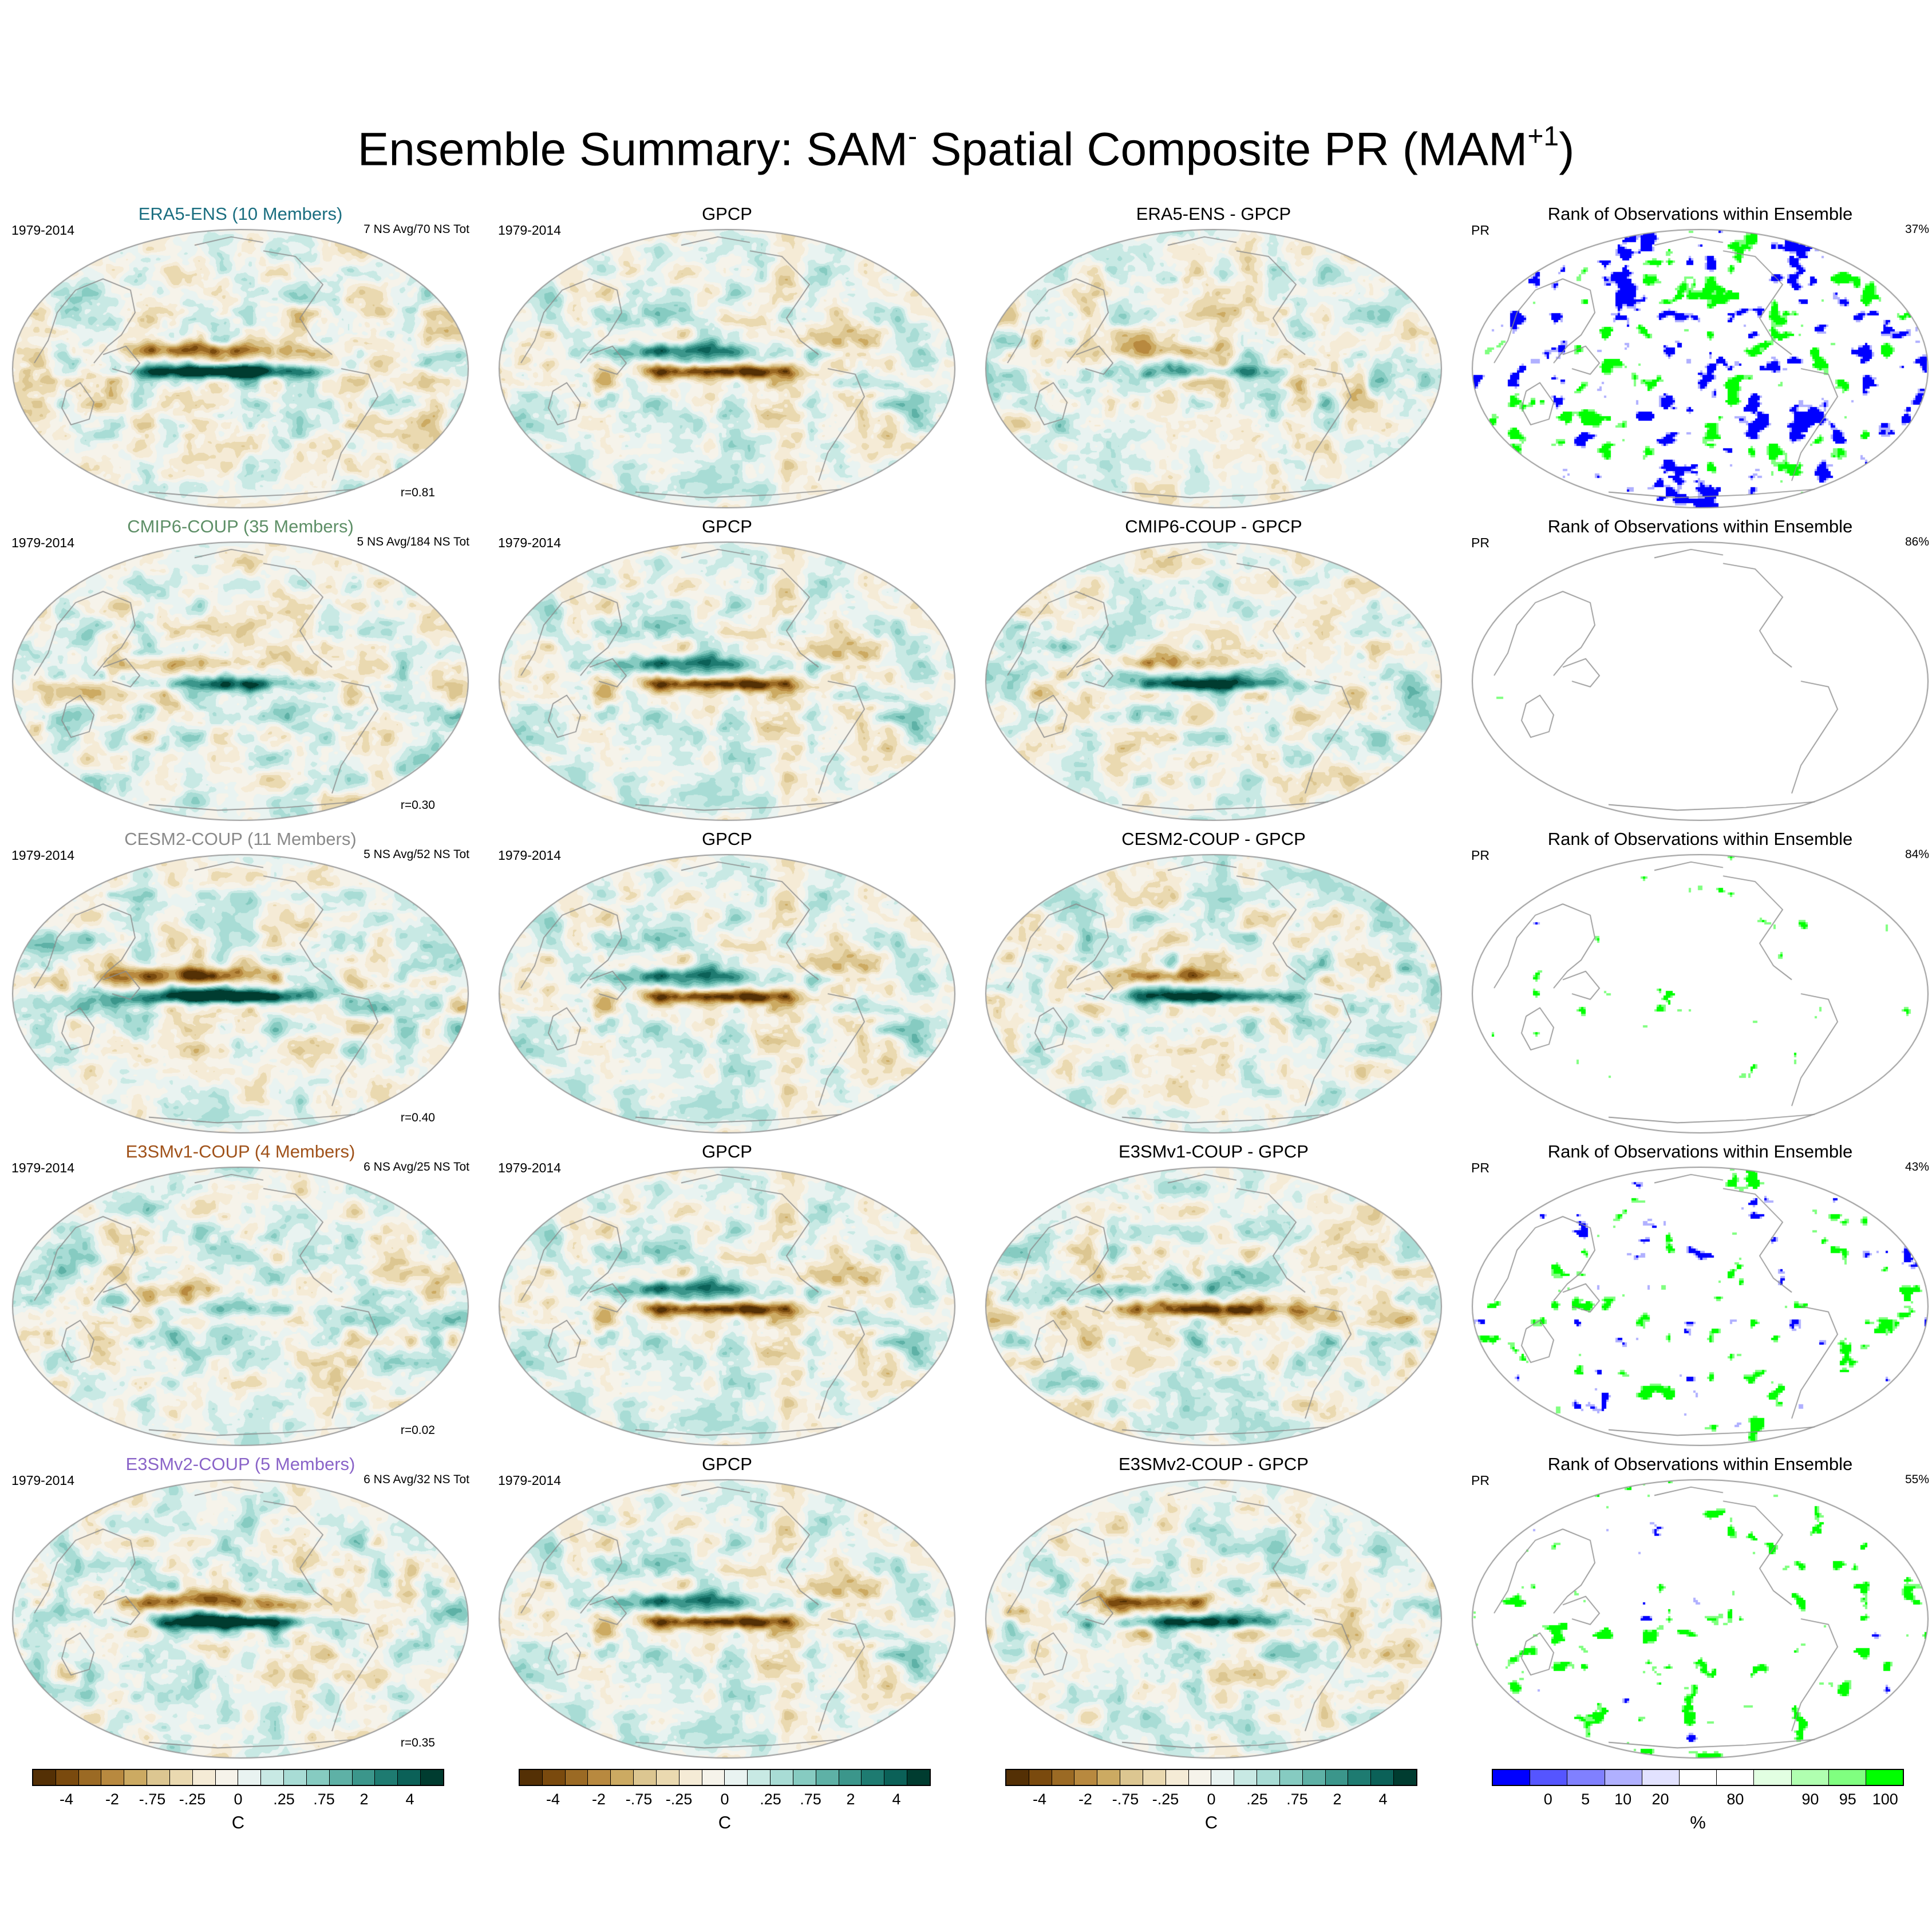  Describe the element at coordinates (364, 1799) in the screenshot. I see `colorbar-tick-label: 2` at that location.